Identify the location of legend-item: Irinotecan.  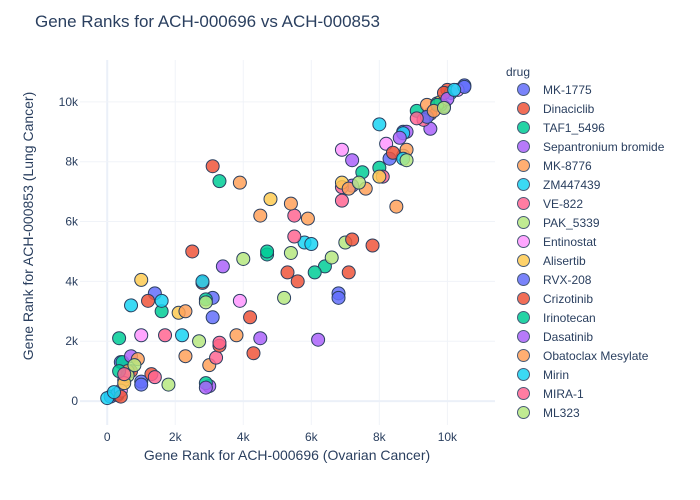
(585, 317).